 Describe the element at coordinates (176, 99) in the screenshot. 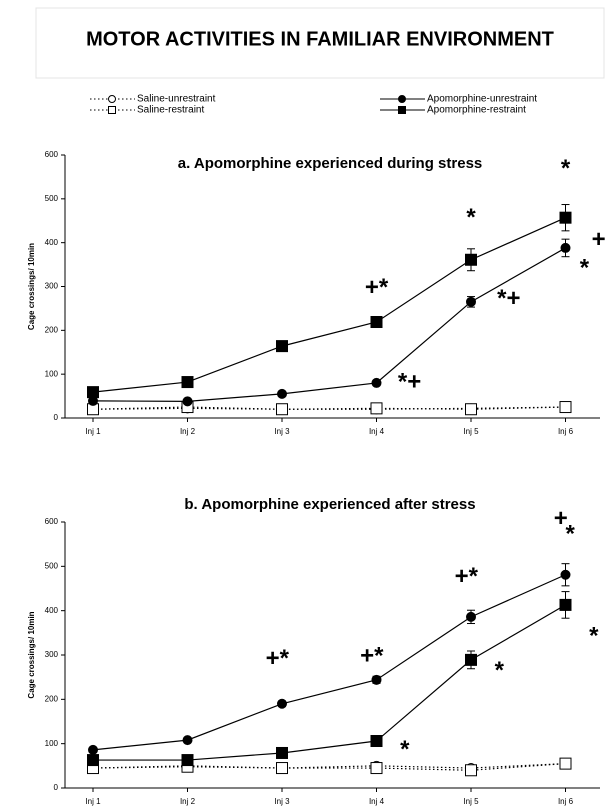

I see `legend-label: Saline-unrestraint` at that location.